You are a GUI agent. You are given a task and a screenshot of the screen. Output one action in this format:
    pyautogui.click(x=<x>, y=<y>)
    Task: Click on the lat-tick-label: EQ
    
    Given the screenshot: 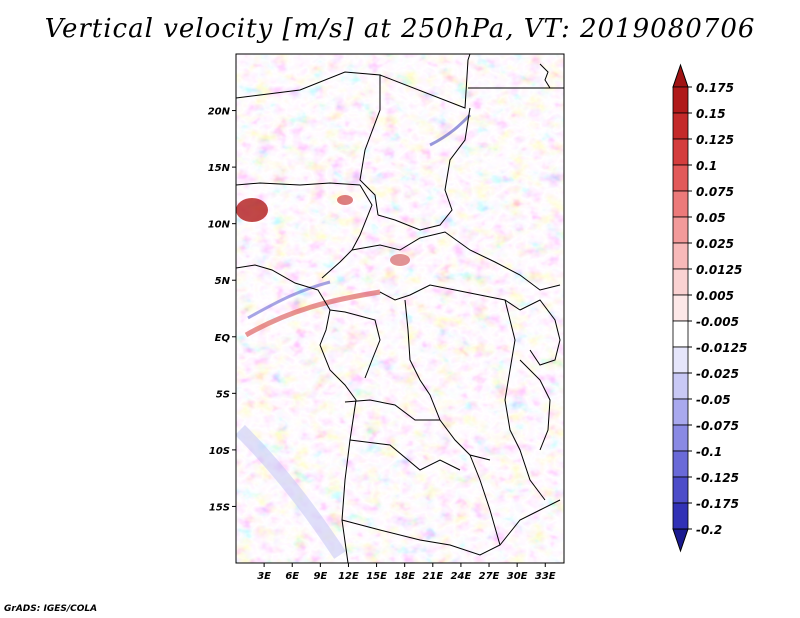 What is the action you would take?
    pyautogui.click(x=223, y=338)
    